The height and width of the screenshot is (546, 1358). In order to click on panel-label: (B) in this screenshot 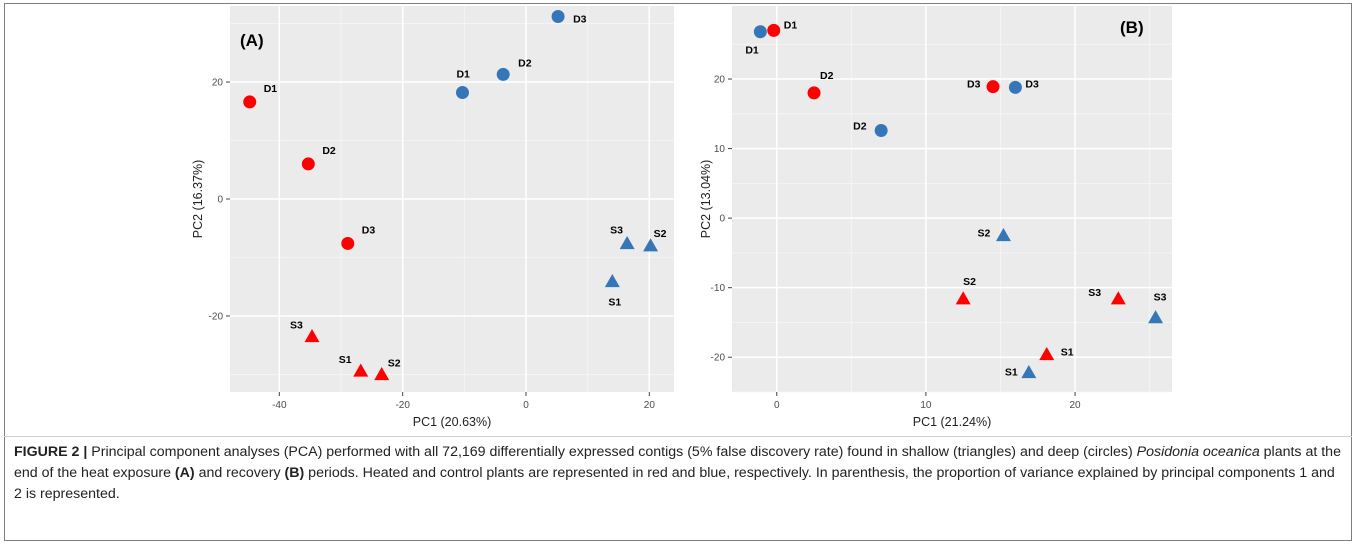, I will do `click(1132, 27)`.